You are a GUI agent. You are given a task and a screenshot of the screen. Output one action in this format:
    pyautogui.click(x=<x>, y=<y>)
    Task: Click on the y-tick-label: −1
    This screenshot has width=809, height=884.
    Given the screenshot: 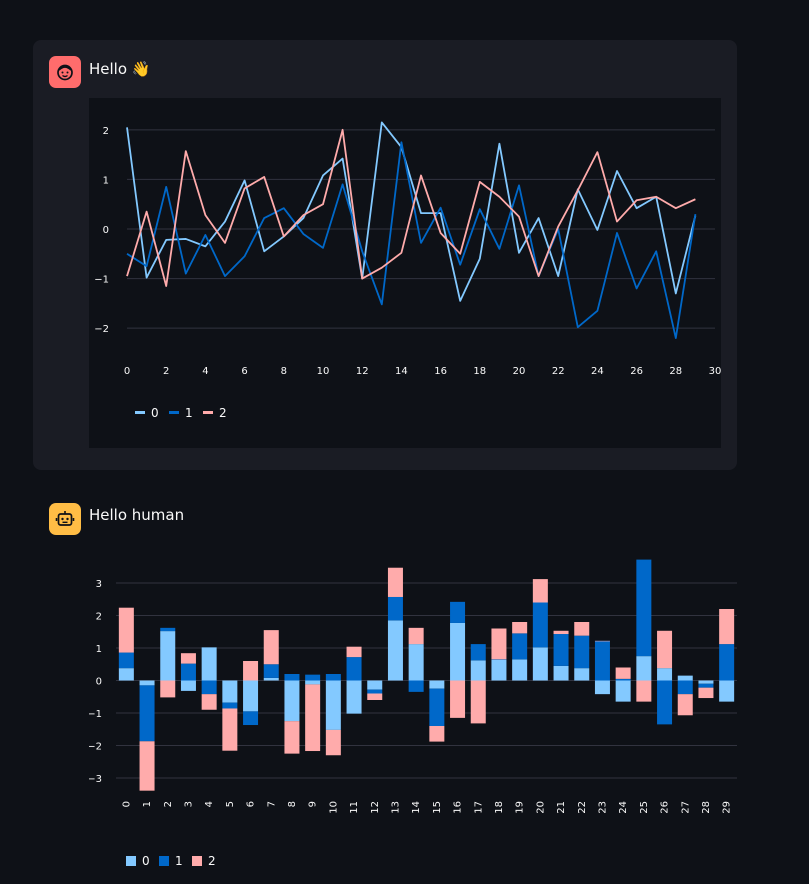 What is the action you would take?
    pyautogui.click(x=95, y=714)
    